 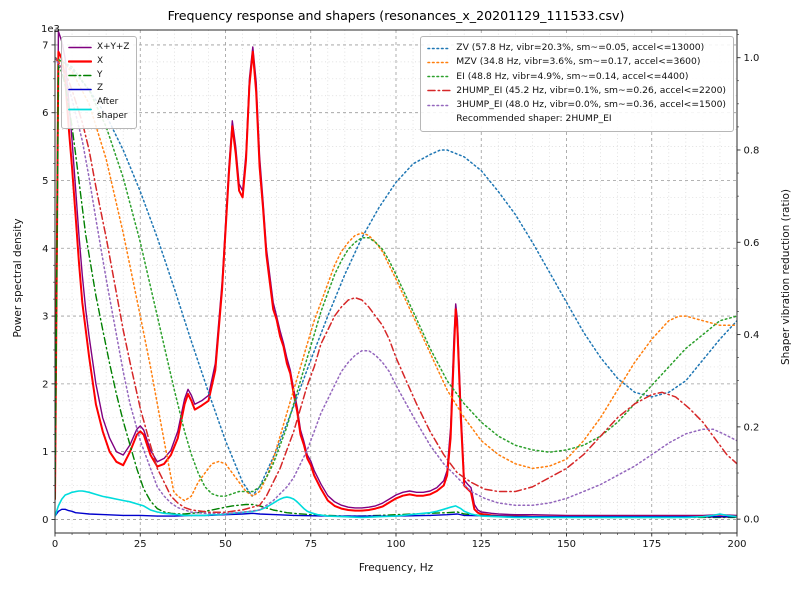 I want to click on x-tick-label: 75, so click(x=310, y=544).